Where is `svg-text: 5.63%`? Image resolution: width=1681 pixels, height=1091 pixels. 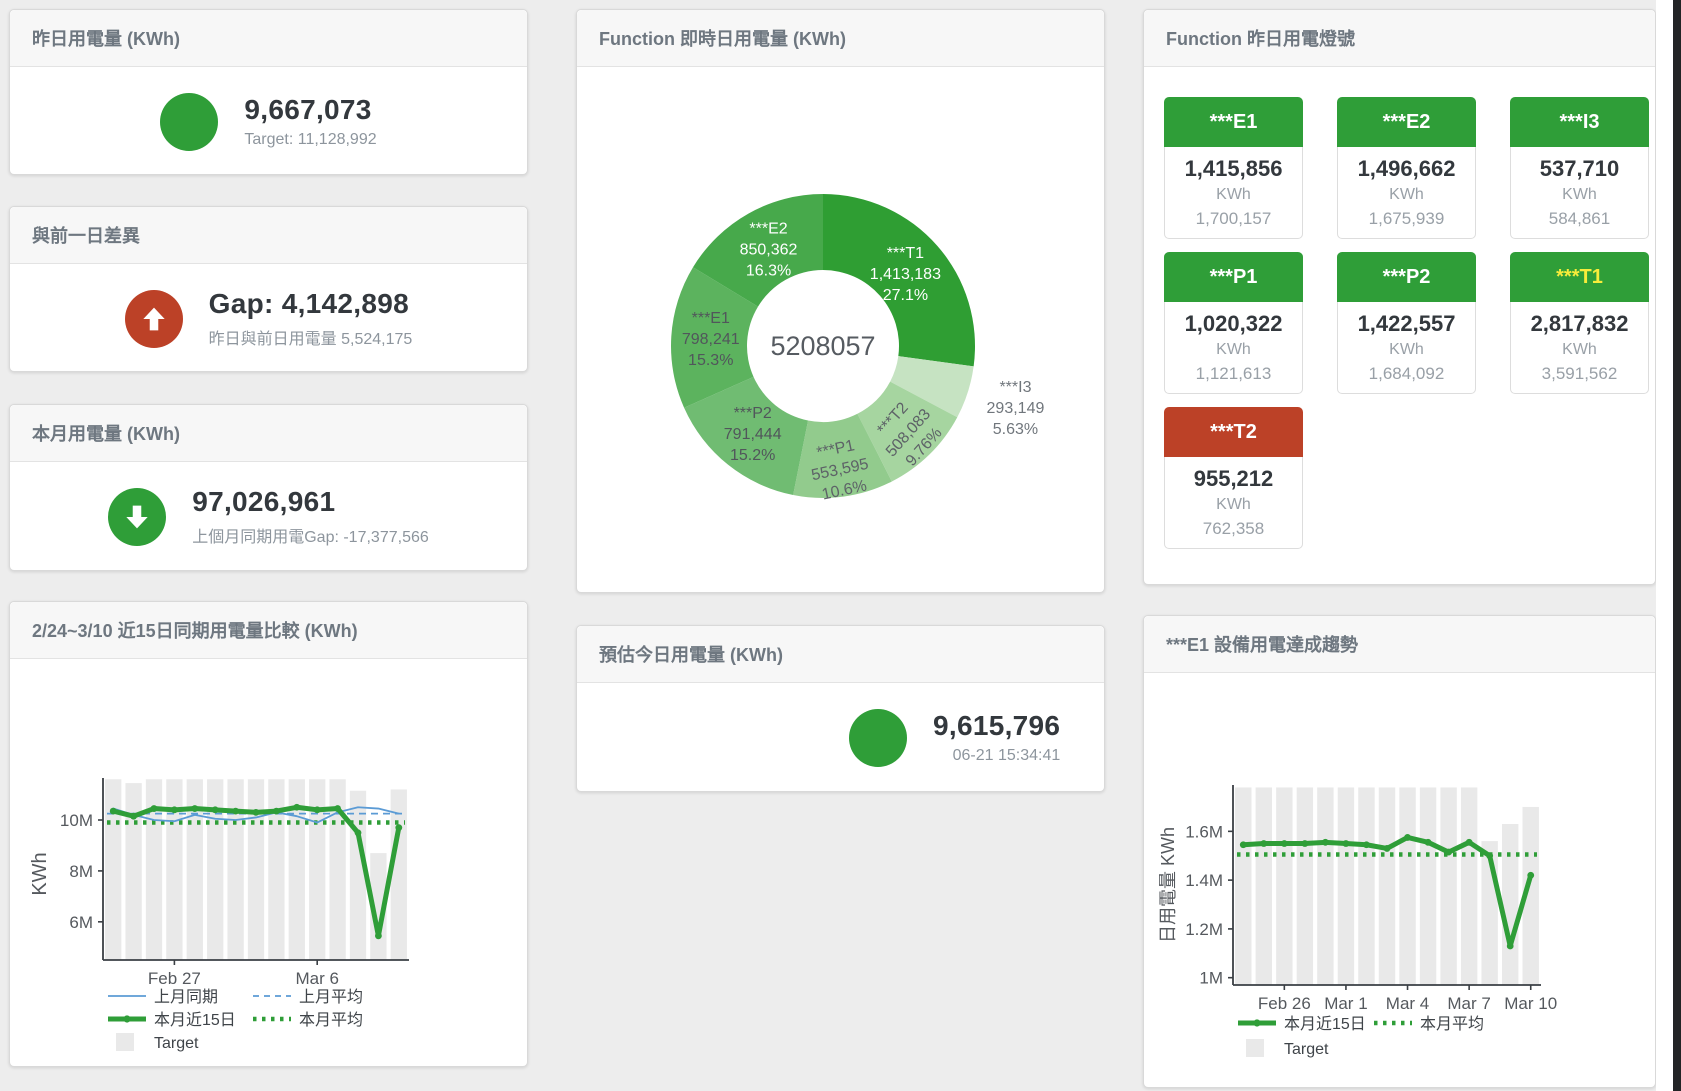 svg-text: 5.63% is located at coordinates (1015, 429).